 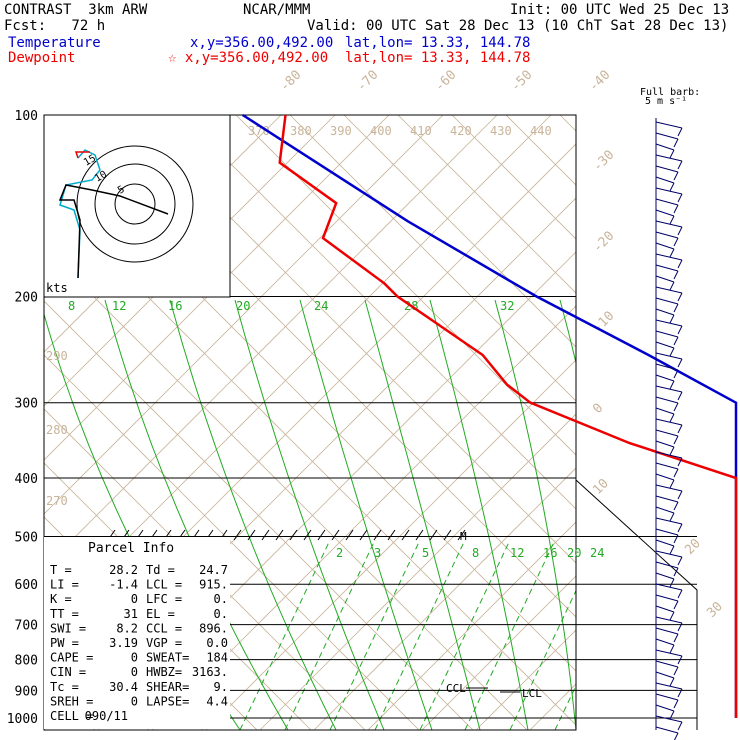 I want to click on isotherm-label: -20, so click(x=603, y=242).